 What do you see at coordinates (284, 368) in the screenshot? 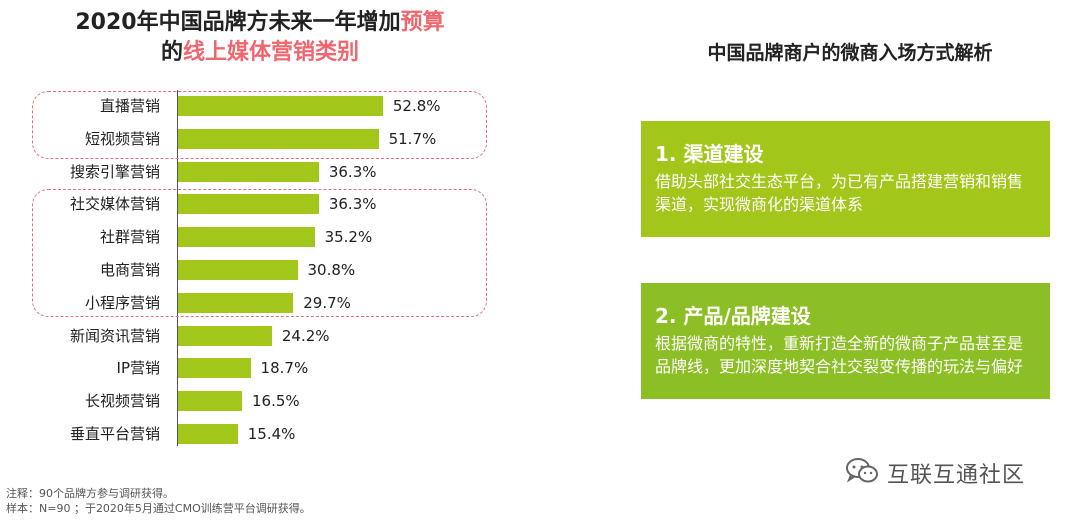
I see `bar-value-label: 18.7%` at bounding box center [284, 368].